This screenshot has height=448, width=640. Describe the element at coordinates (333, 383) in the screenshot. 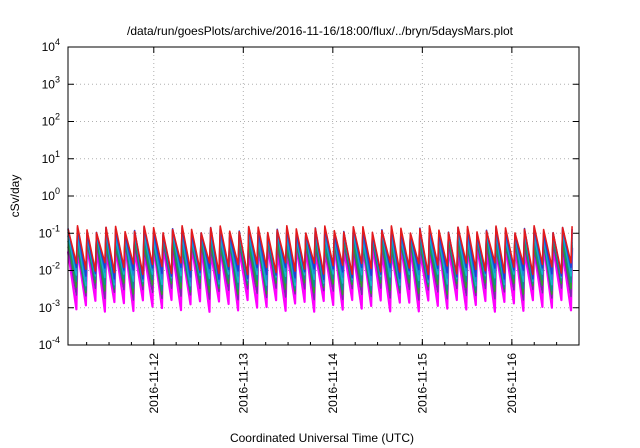

I see `x-tick-label: 2016-11-14` at that location.